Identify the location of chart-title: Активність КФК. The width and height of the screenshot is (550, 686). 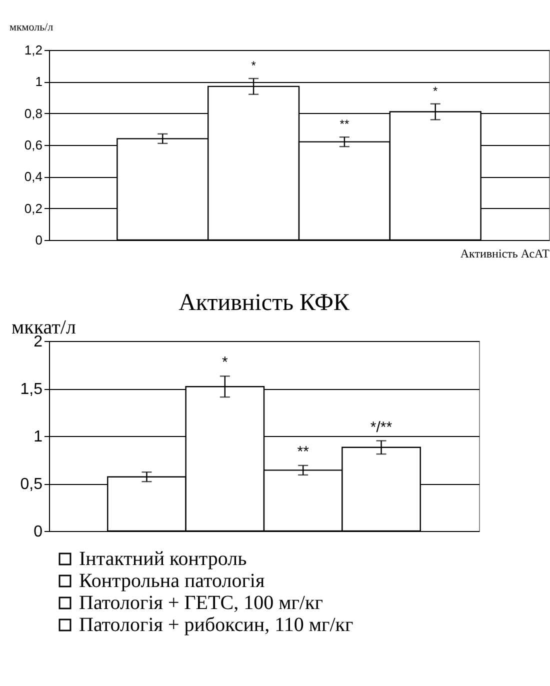
(264, 303).